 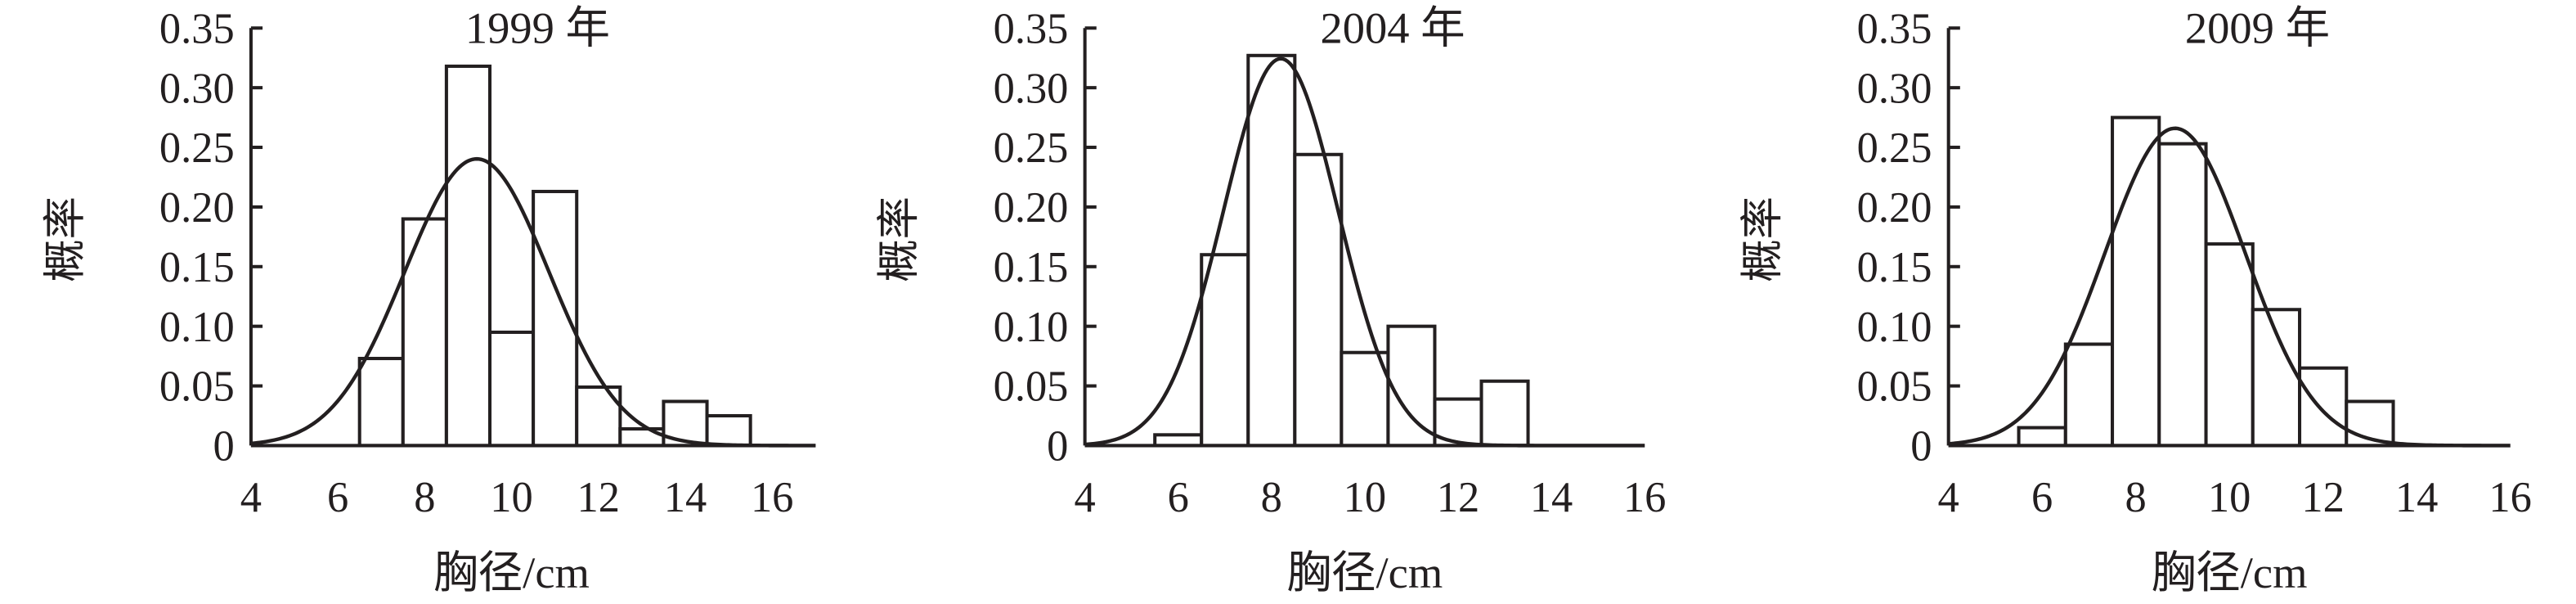 What do you see at coordinates (537, 27) in the screenshot?
I see `chart-title: 1999 年` at bounding box center [537, 27].